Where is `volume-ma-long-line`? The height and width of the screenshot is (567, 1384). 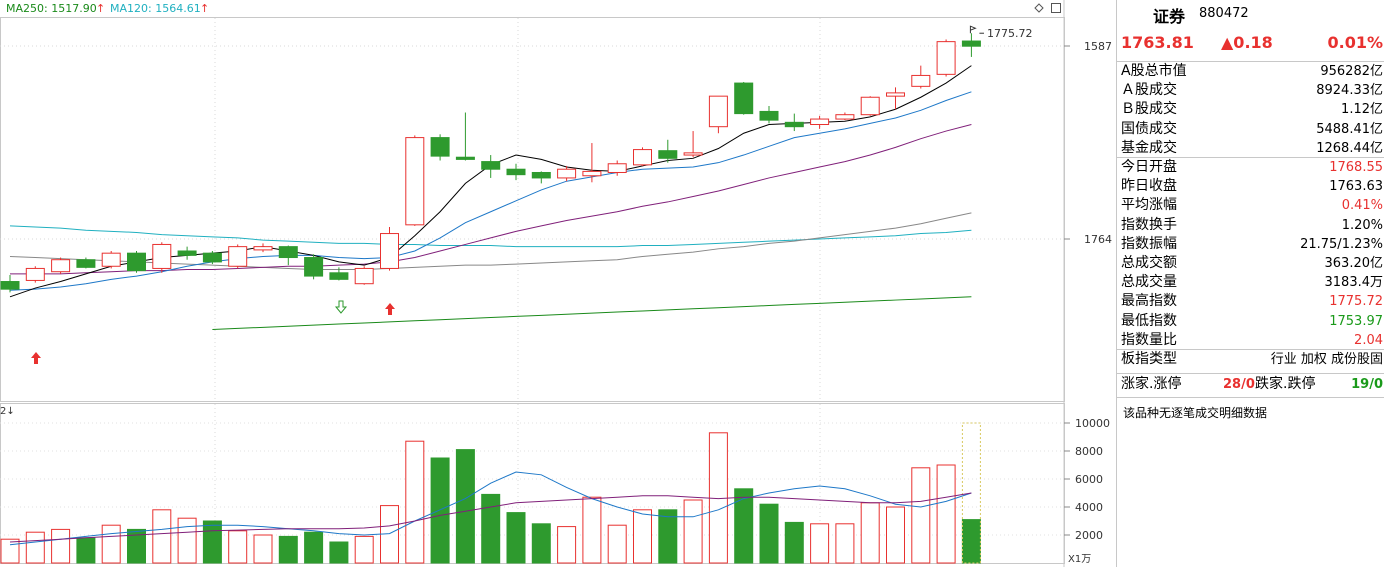 volume-ma-long-line is located at coordinates (490, 517).